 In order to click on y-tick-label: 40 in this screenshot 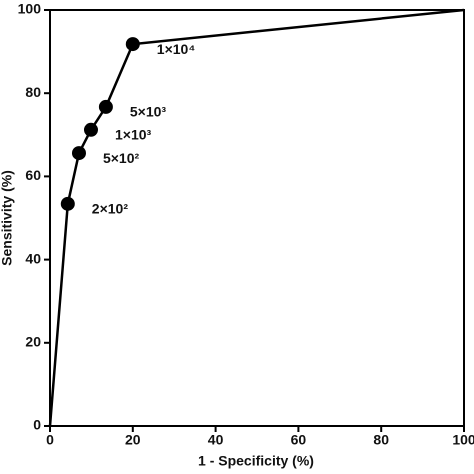, I will do `click(33, 258)`.